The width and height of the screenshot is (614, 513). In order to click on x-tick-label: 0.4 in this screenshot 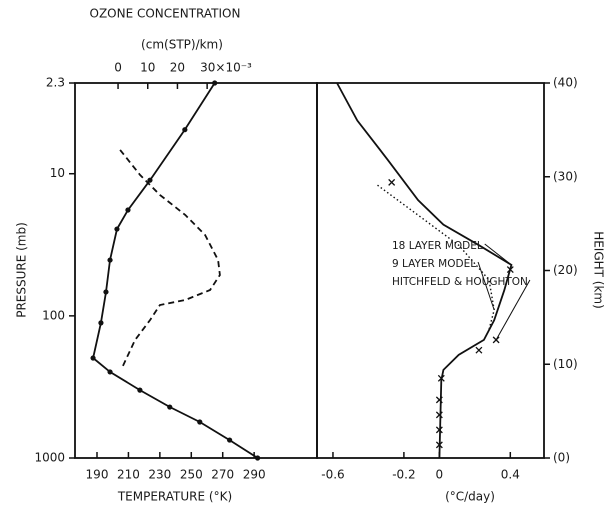, I will do `click(510, 475)`.